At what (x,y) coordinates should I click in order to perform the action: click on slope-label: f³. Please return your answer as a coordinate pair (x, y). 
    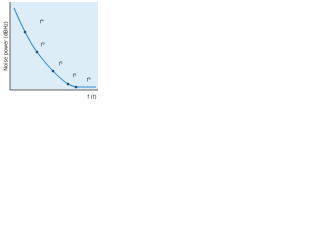
    Looking at the image, I should click on (43, 46).